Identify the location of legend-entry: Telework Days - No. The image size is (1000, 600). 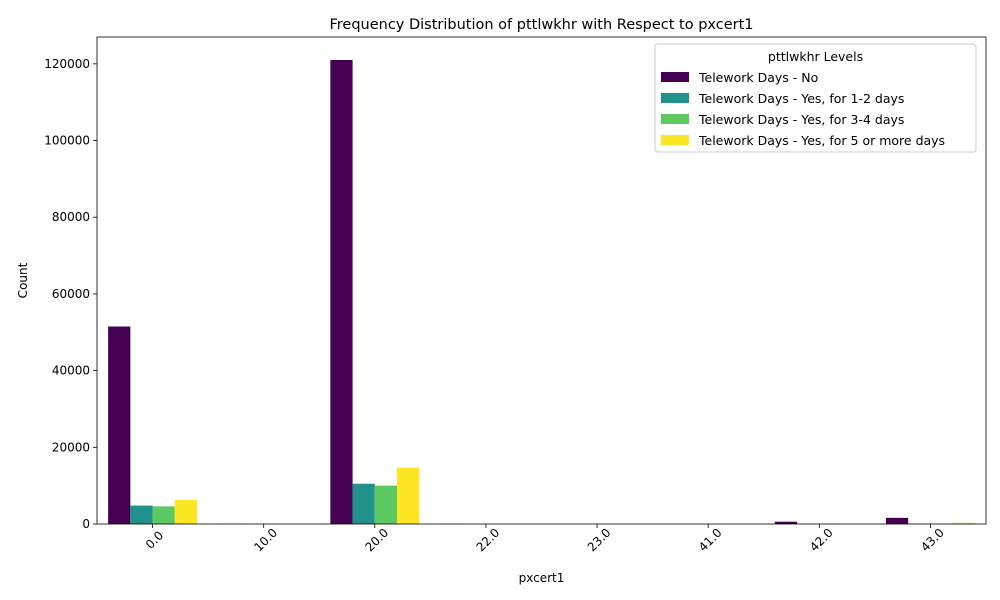
(758, 77).